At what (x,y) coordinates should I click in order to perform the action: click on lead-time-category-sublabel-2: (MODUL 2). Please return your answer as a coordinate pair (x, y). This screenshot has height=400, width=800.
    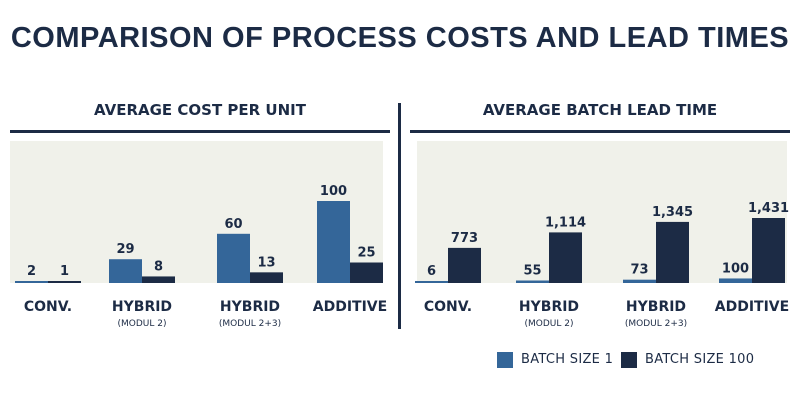
    Looking at the image, I should click on (549, 324).